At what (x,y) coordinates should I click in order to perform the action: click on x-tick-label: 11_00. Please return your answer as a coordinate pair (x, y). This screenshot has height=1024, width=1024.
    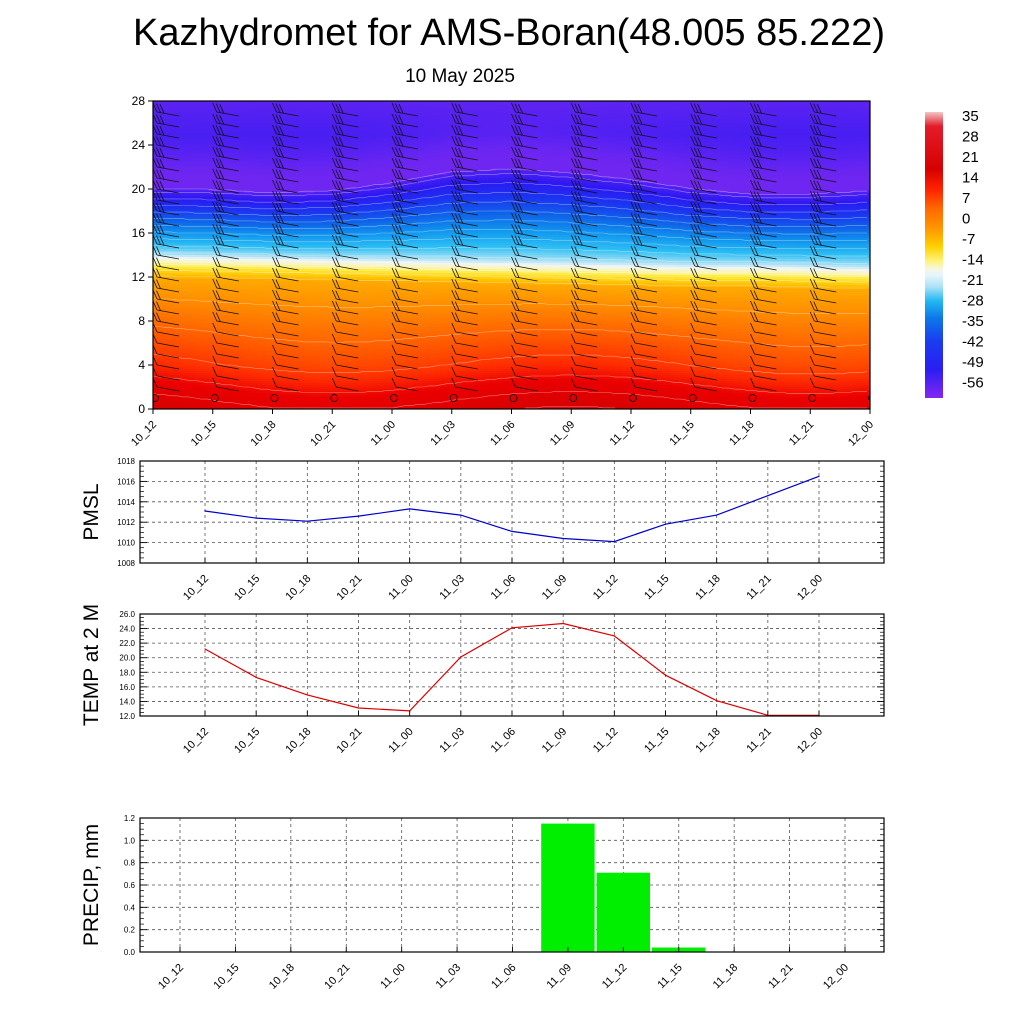
    Looking at the image, I should click on (401, 588).